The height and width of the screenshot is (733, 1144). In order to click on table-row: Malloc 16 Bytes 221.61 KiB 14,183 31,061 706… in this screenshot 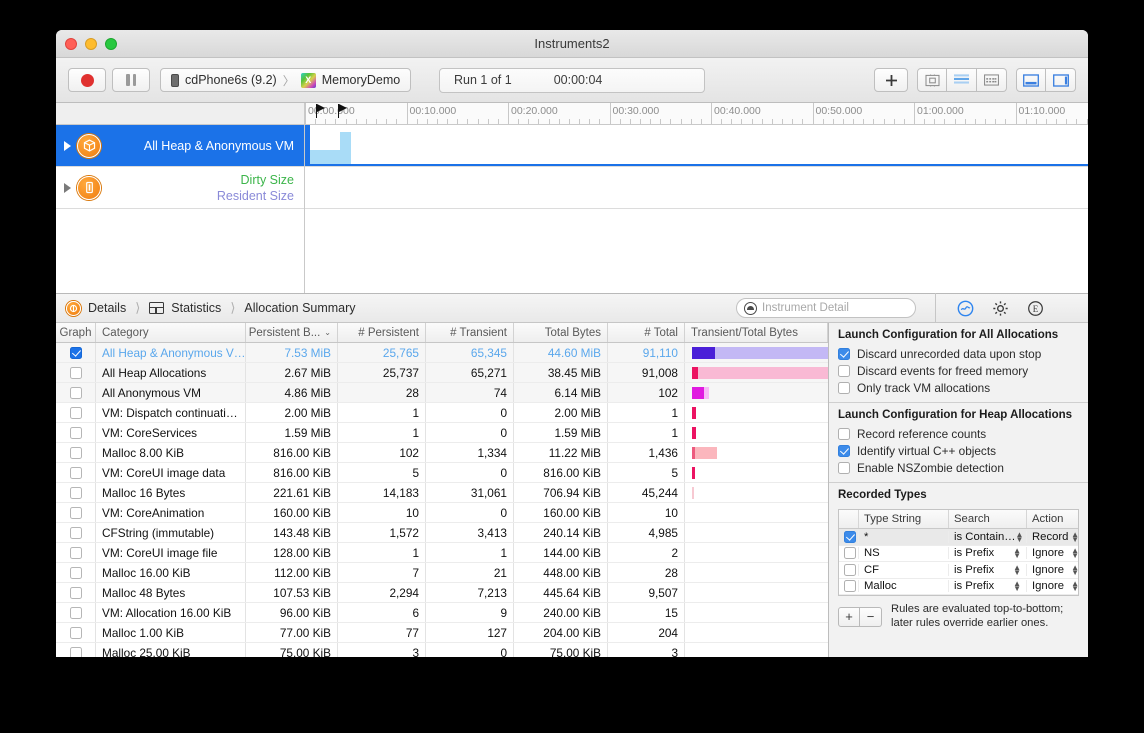, I will do `click(442, 493)`.